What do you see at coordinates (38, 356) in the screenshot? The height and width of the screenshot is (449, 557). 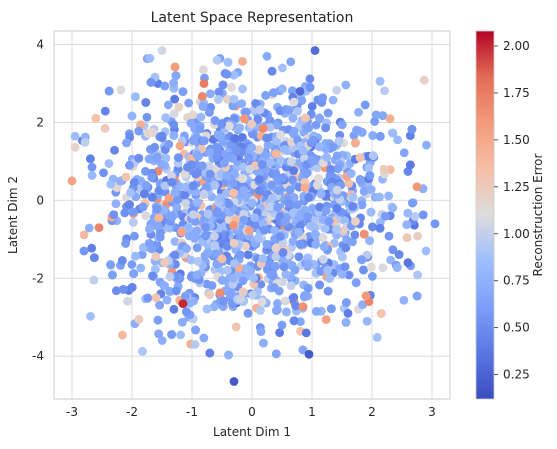 I see `y-tick-label: -4` at bounding box center [38, 356].